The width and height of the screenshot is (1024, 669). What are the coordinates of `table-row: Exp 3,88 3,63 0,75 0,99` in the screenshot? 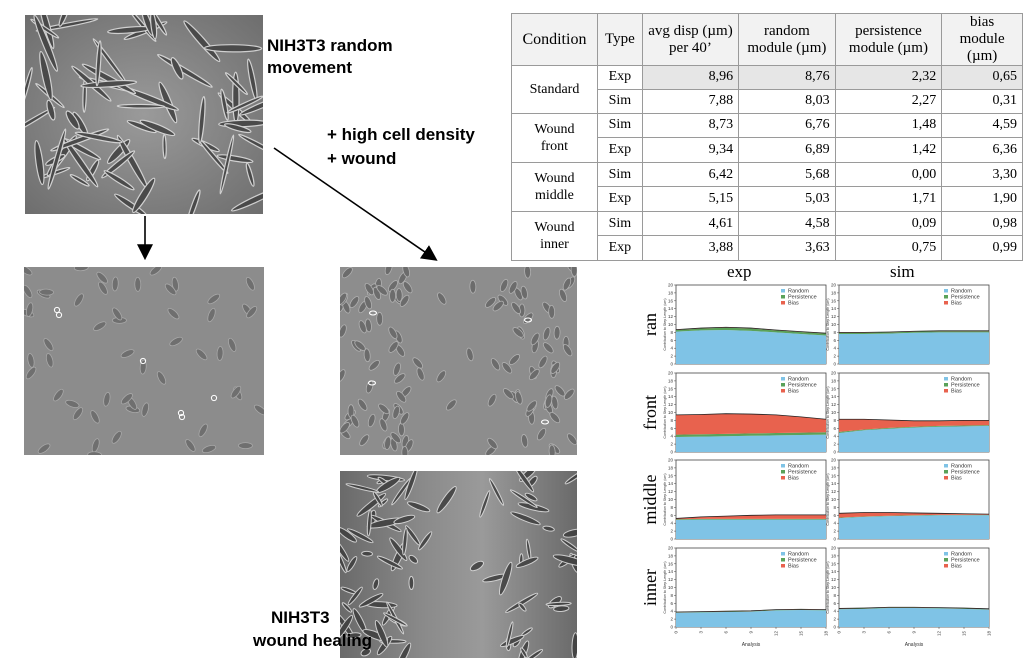 It's located at (767, 248).